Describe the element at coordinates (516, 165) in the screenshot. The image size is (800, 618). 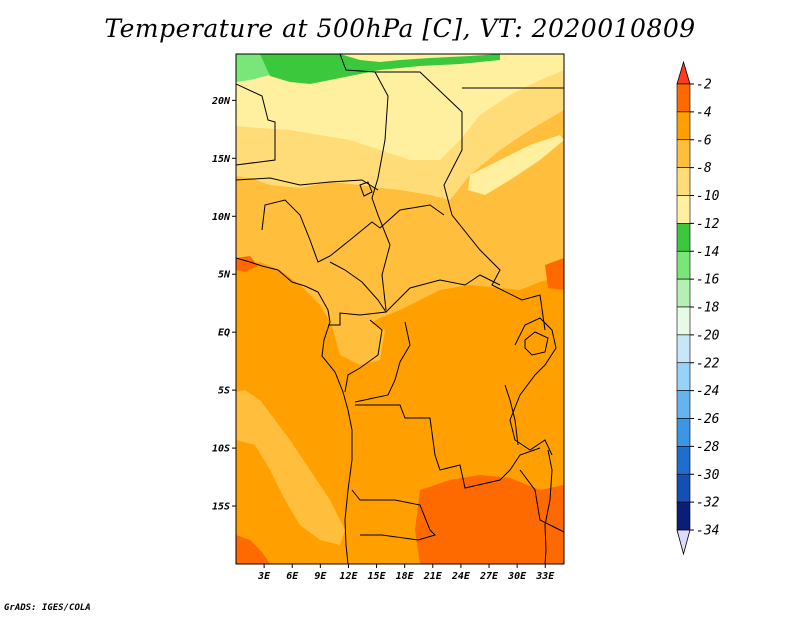
I see `field-band-minus-10-to-minus-12-east` at that location.